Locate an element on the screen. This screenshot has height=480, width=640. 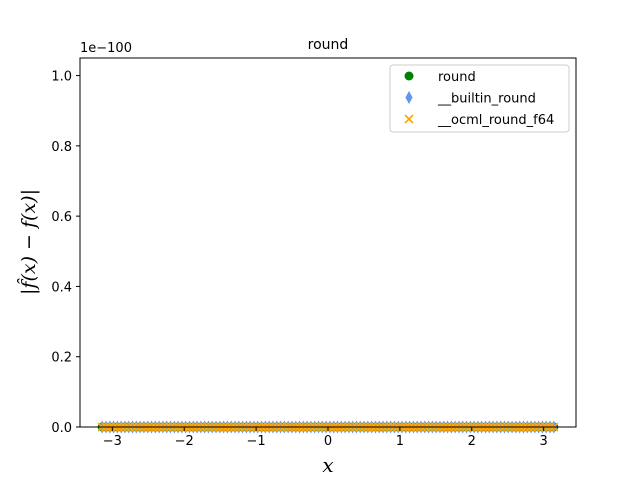
y-axis-label: |f̂(x) − f(x)| is located at coordinates (28, 242).